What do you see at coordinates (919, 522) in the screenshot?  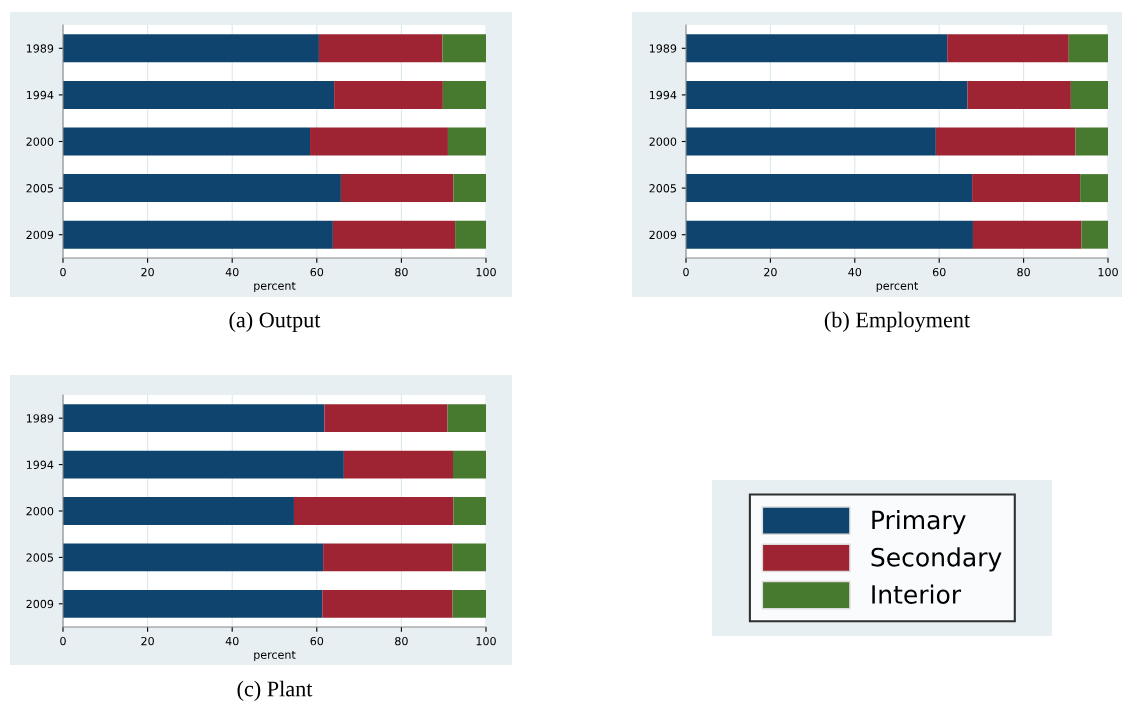 I see `legend-label: Primary` at bounding box center [919, 522].